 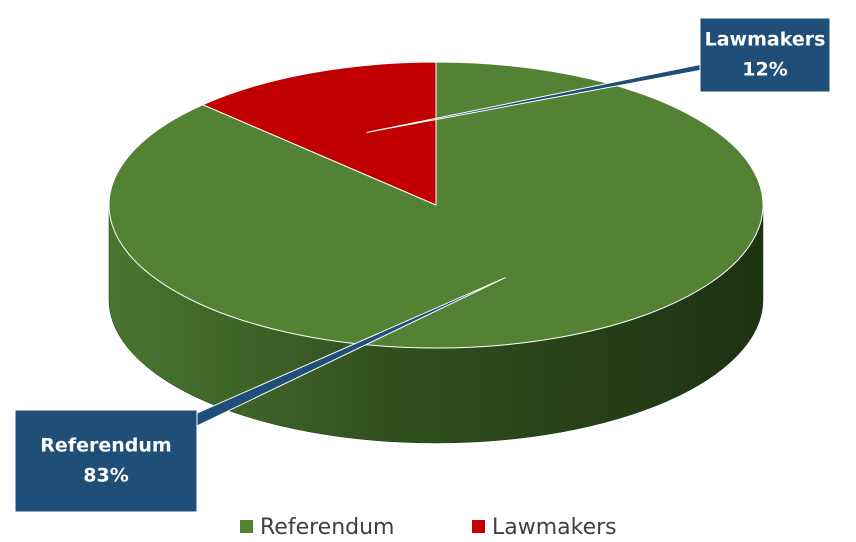 What do you see at coordinates (554, 527) in the screenshot?
I see `legend-label: Lawmakers` at bounding box center [554, 527].